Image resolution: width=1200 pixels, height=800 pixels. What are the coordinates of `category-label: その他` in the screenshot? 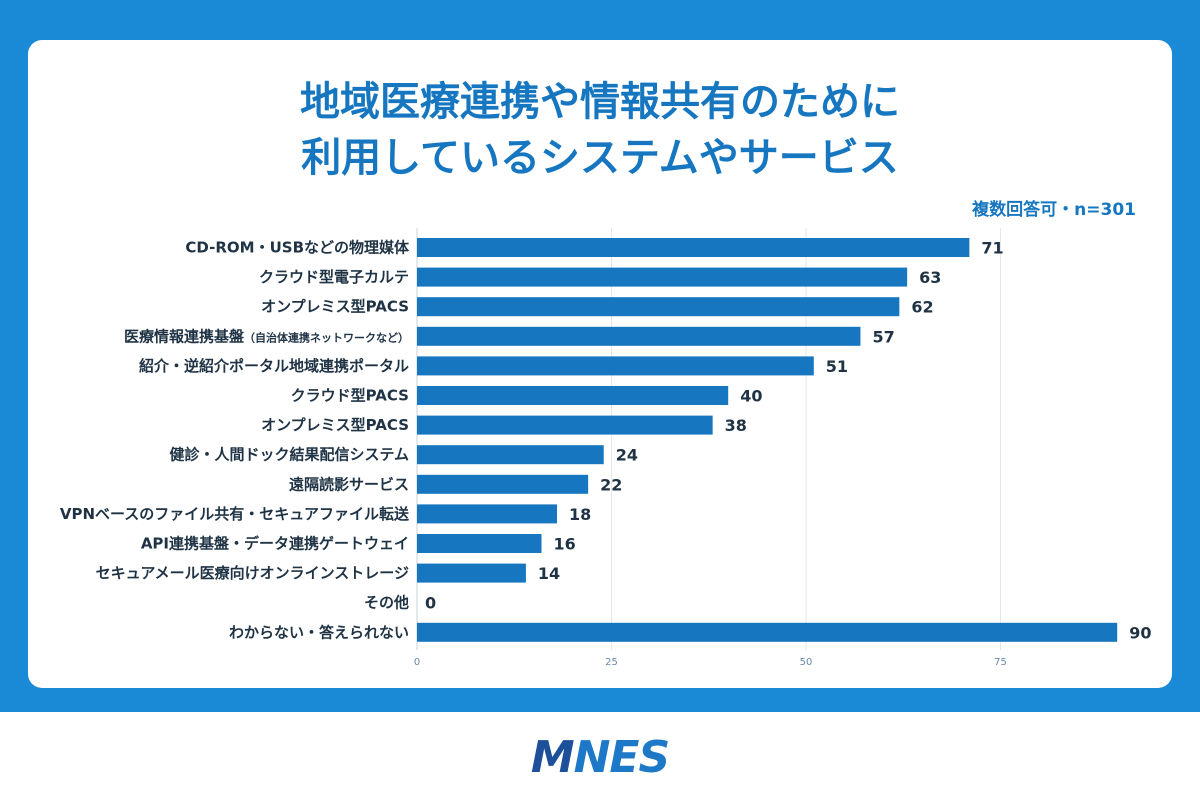 It's located at (386, 603).